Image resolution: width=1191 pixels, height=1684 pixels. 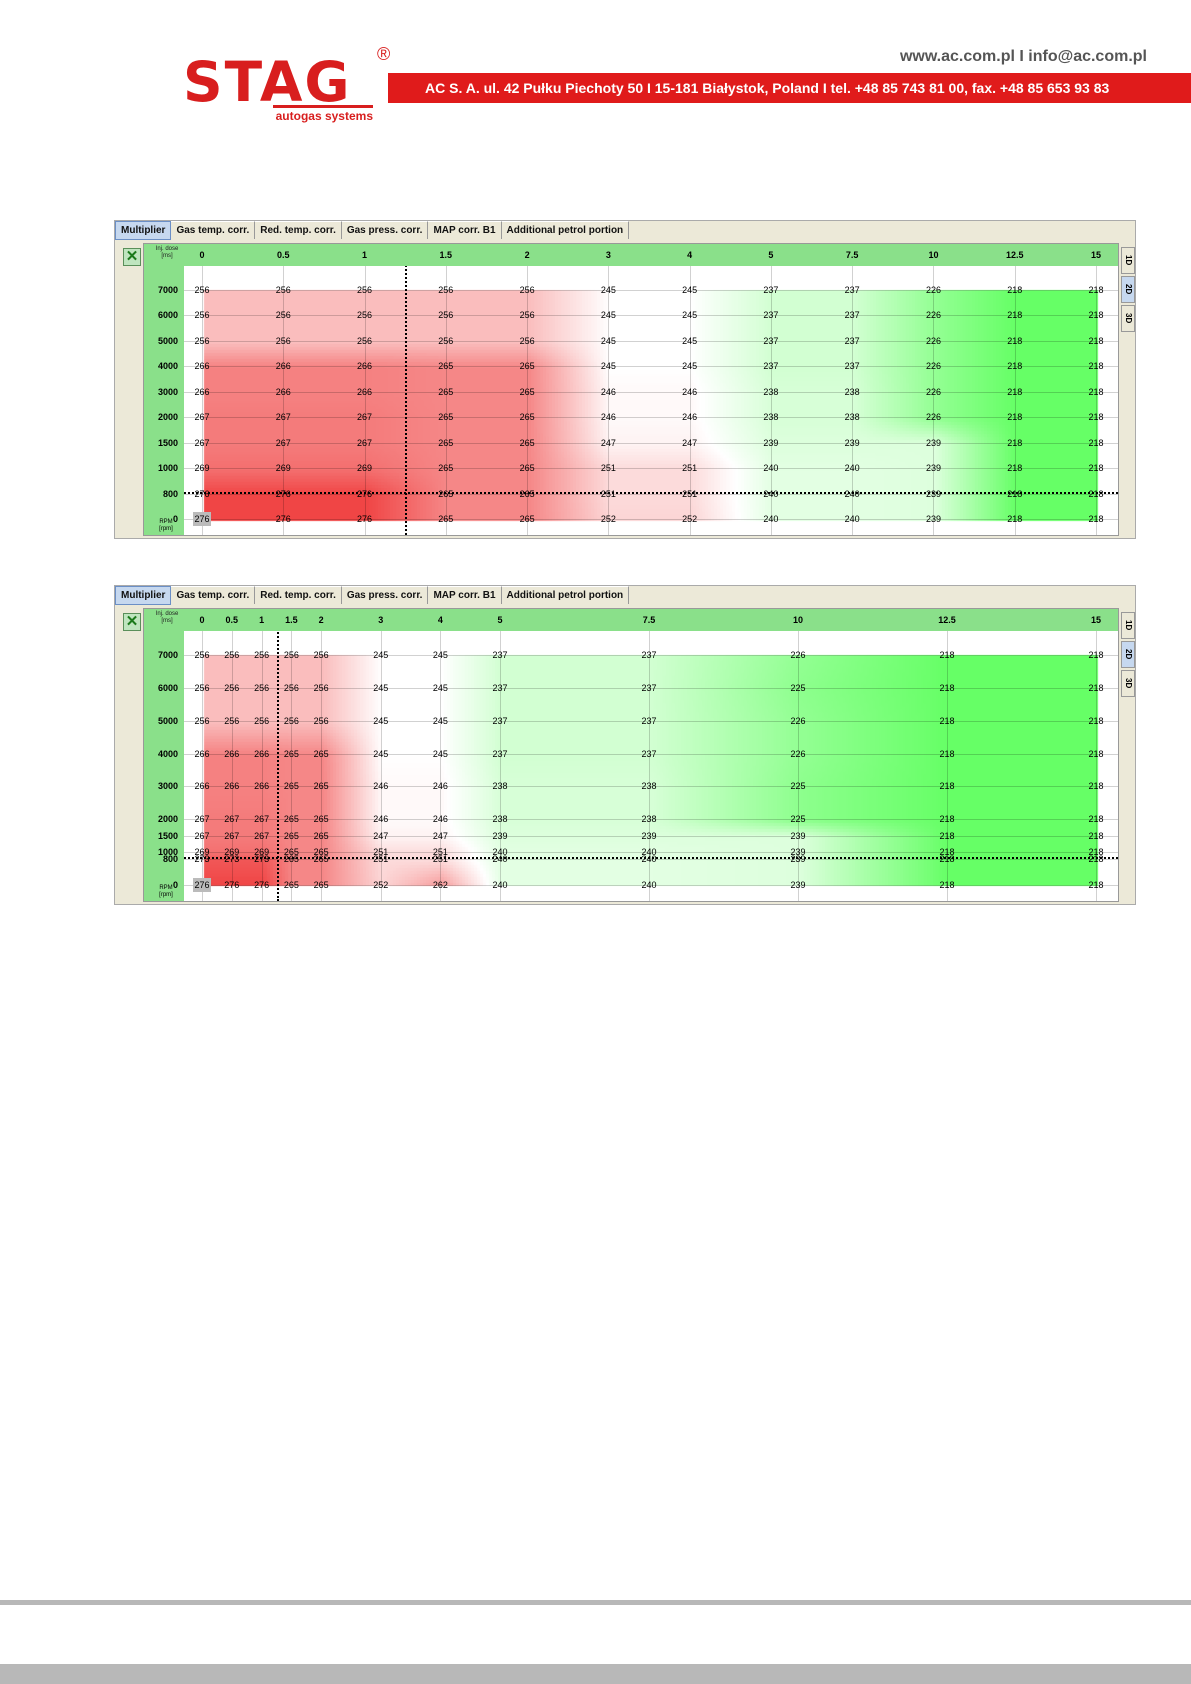 I want to click on map-cell: 251, so click(x=440, y=858).